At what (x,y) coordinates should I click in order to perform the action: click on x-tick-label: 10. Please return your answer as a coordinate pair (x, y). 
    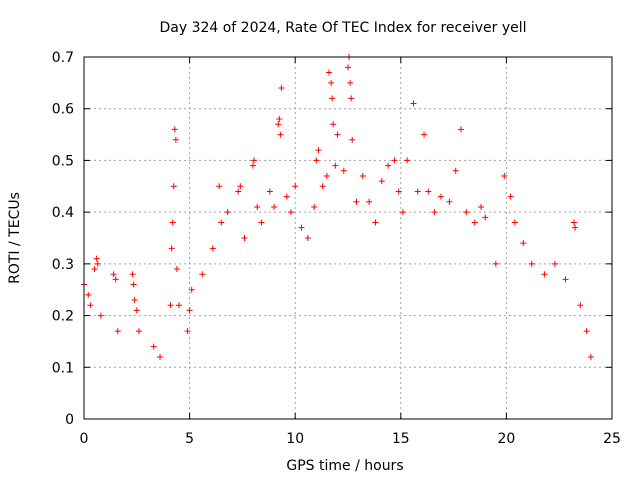
    Looking at the image, I should click on (295, 439).